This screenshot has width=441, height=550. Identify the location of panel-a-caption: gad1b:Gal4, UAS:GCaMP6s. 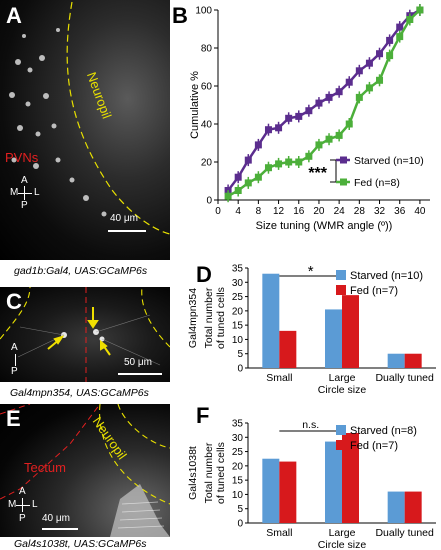
(81, 271).